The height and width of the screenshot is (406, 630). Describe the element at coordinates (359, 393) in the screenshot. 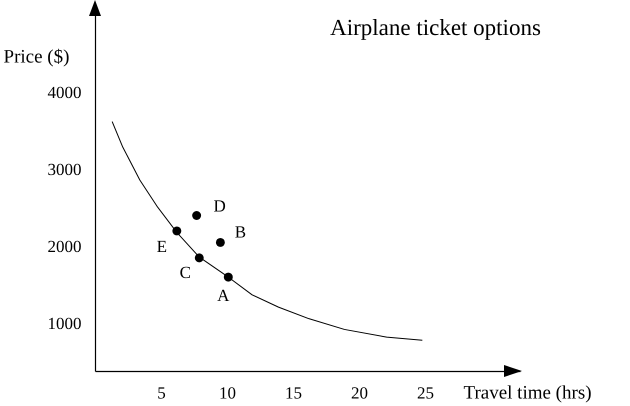

I see `x-tick-label: 20` at that location.